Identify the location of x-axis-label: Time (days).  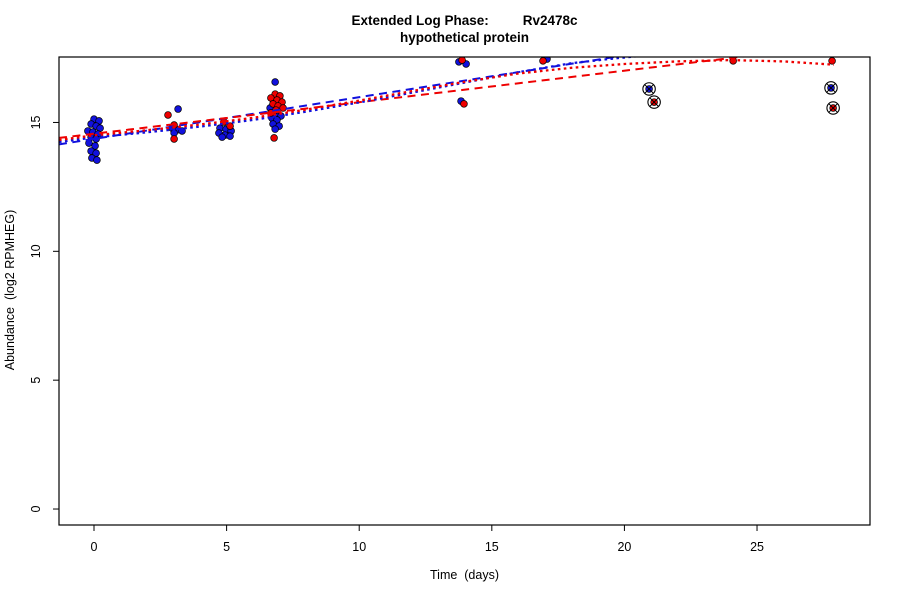
(464, 575).